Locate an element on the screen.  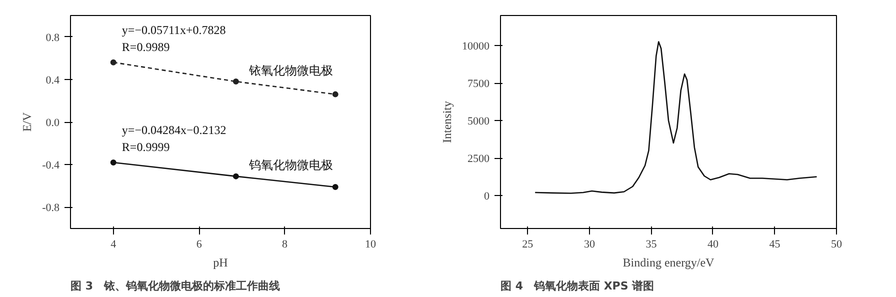
x-tick-label: 8 is located at coordinates (285, 244).